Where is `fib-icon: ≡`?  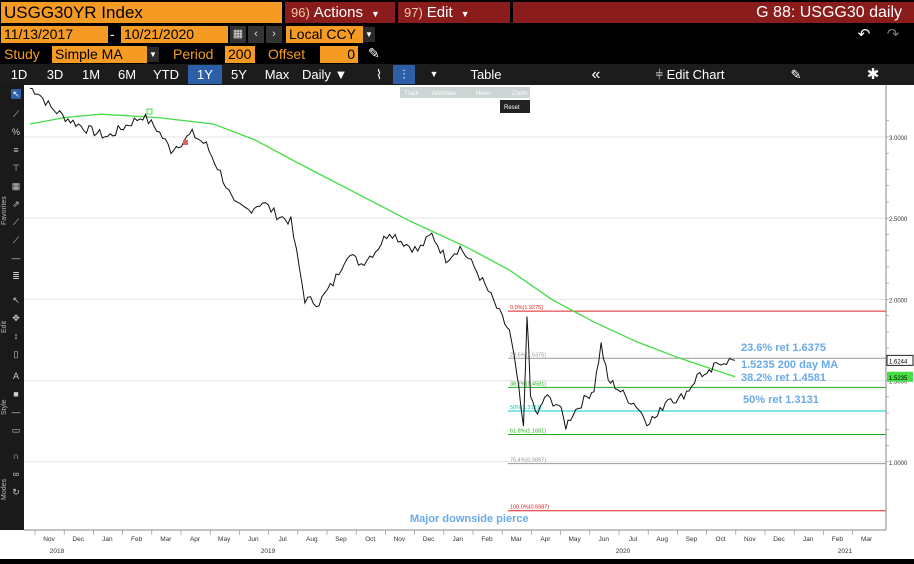 fib-icon: ≡ is located at coordinates (16, 150).